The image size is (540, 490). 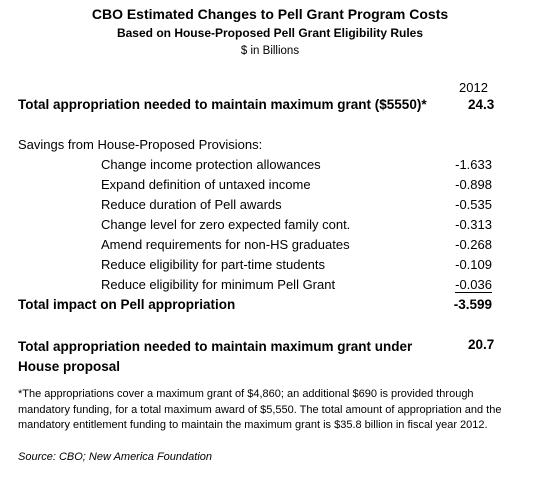 I want to click on source-note: Source: CBO; New America Foundation, so click(x=115, y=457).